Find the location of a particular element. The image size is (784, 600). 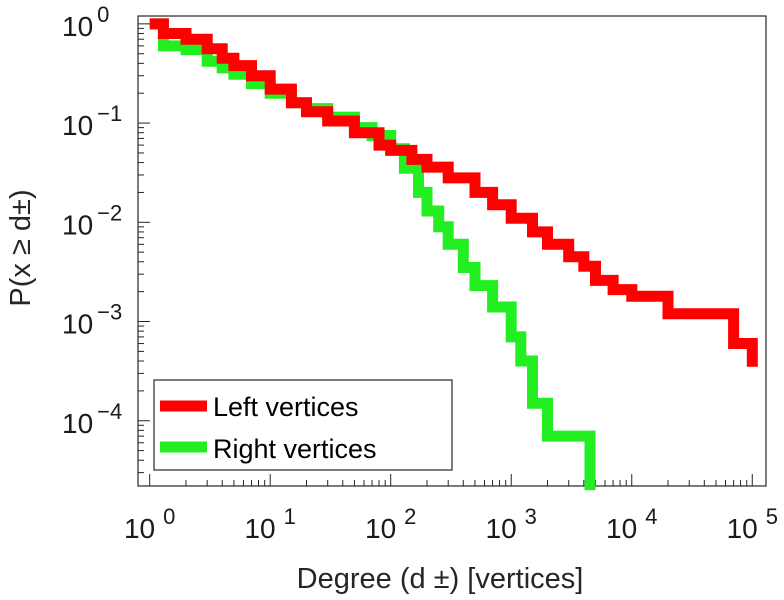

y-tick-label: 10 −1 is located at coordinates (92, 121).